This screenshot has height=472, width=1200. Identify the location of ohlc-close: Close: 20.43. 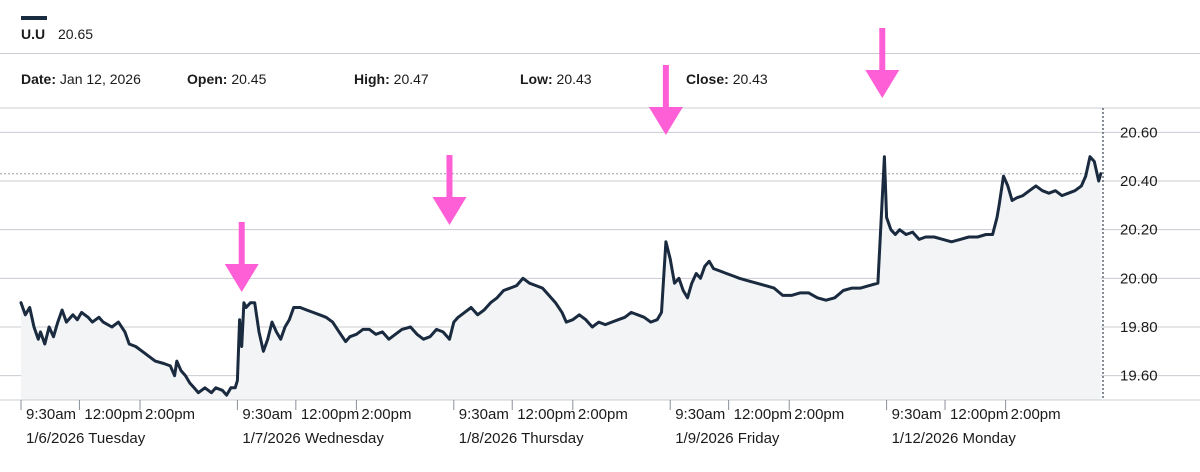
(727, 79).